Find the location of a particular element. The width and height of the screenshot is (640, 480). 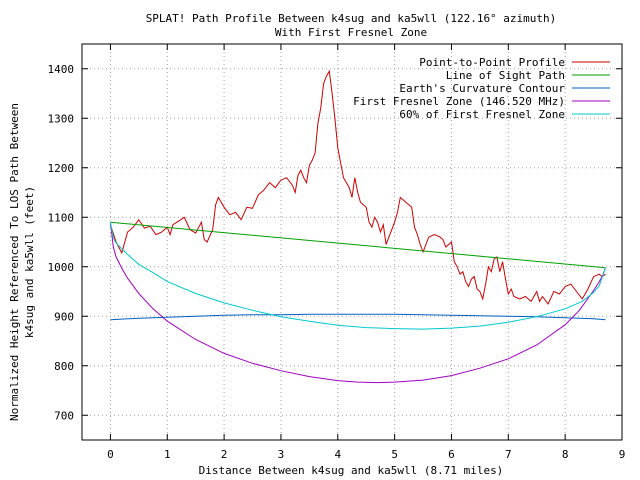

y-tick-label: 800 is located at coordinates (64, 366).